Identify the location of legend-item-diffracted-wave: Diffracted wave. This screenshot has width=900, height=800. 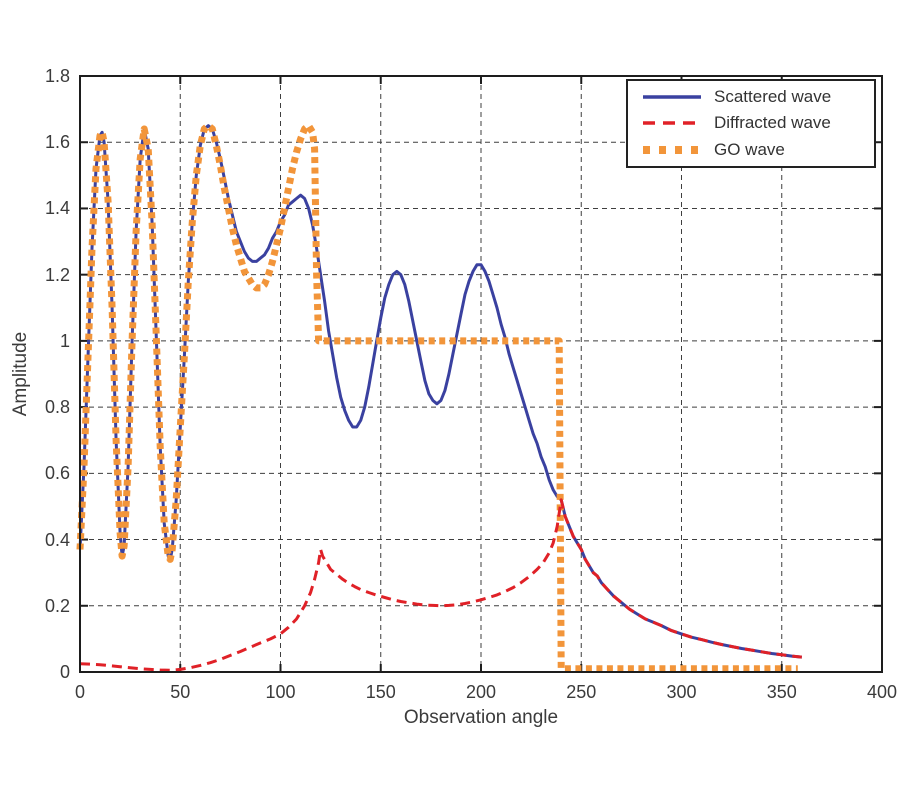
(751, 123).